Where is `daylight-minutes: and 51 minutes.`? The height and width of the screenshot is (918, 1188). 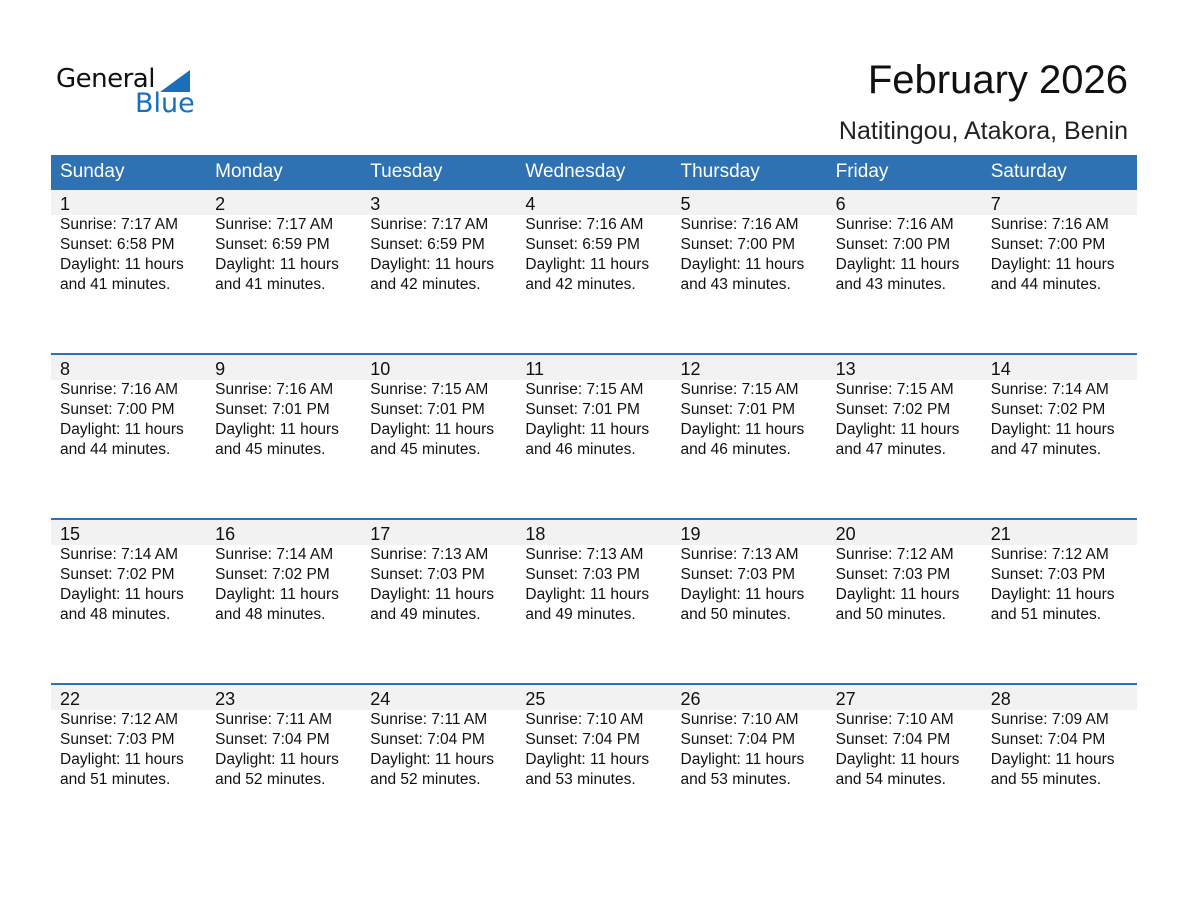
daylight-minutes: and 51 minutes. is located at coordinates (115, 779).